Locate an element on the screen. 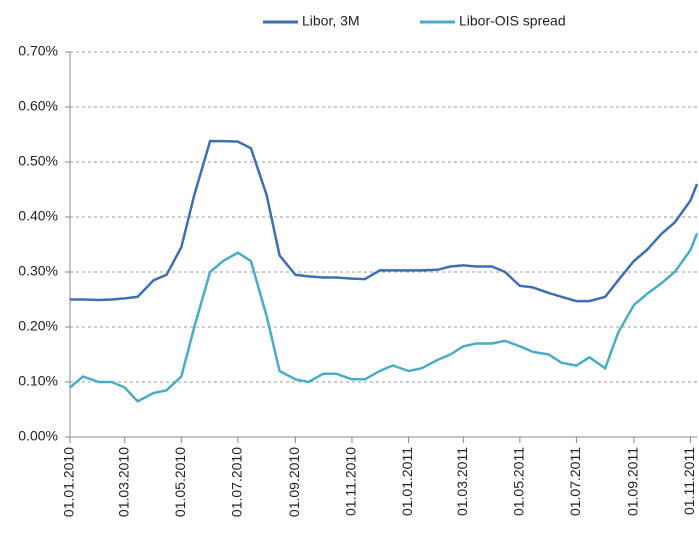 Image resolution: width=699 pixels, height=558 pixels. x-tick-label: 01.09.2010 is located at coordinates (294, 482).